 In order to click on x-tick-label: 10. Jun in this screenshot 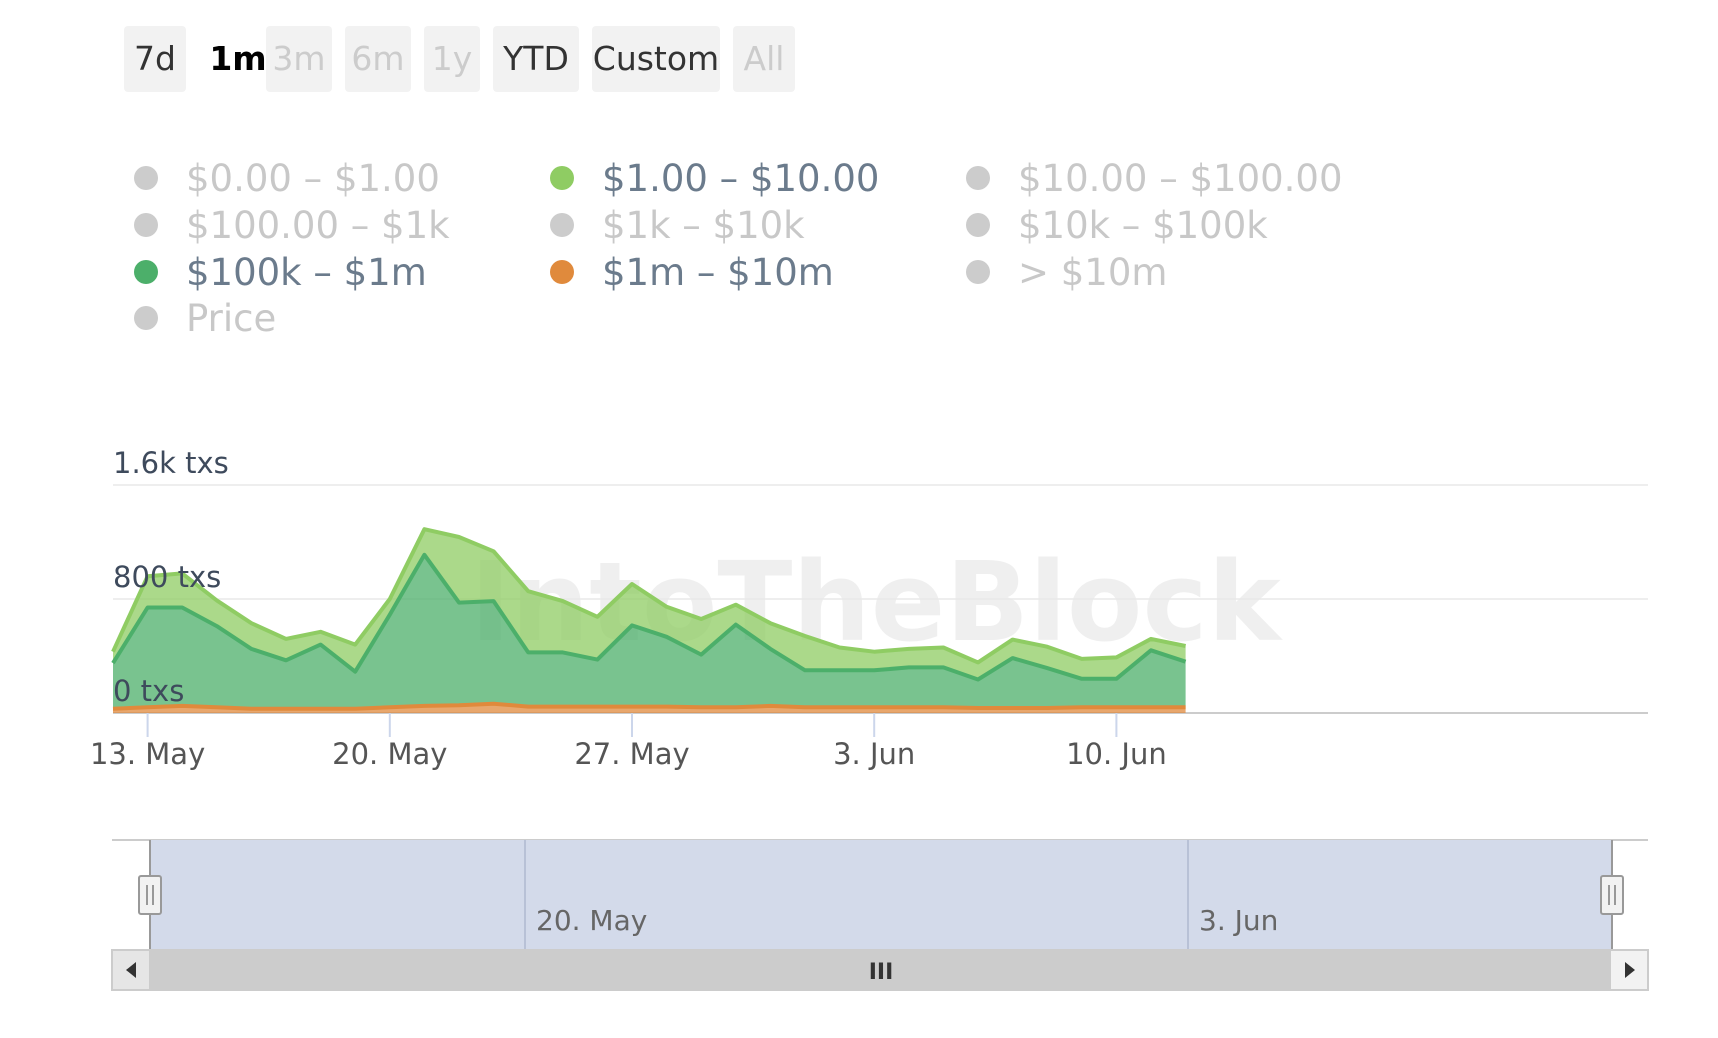, I will do `click(1116, 754)`.